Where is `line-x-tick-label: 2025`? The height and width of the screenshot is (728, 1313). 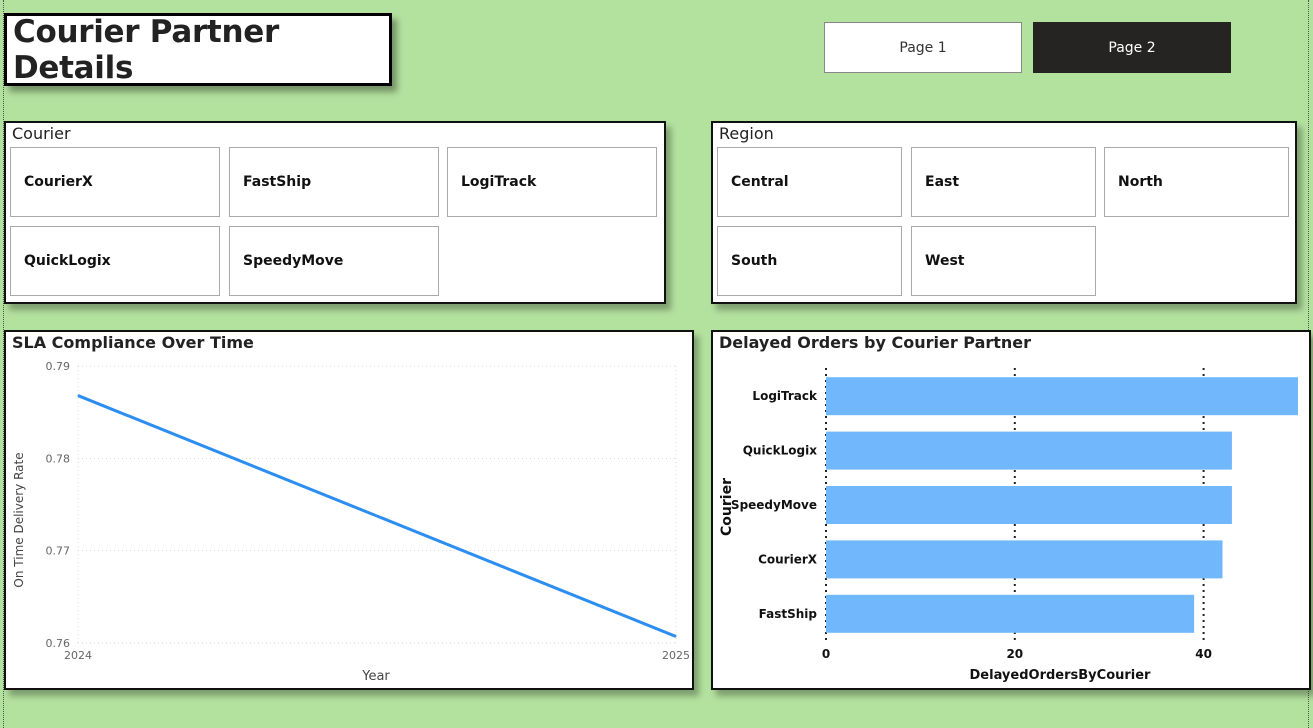
line-x-tick-label: 2025 is located at coordinates (676, 655).